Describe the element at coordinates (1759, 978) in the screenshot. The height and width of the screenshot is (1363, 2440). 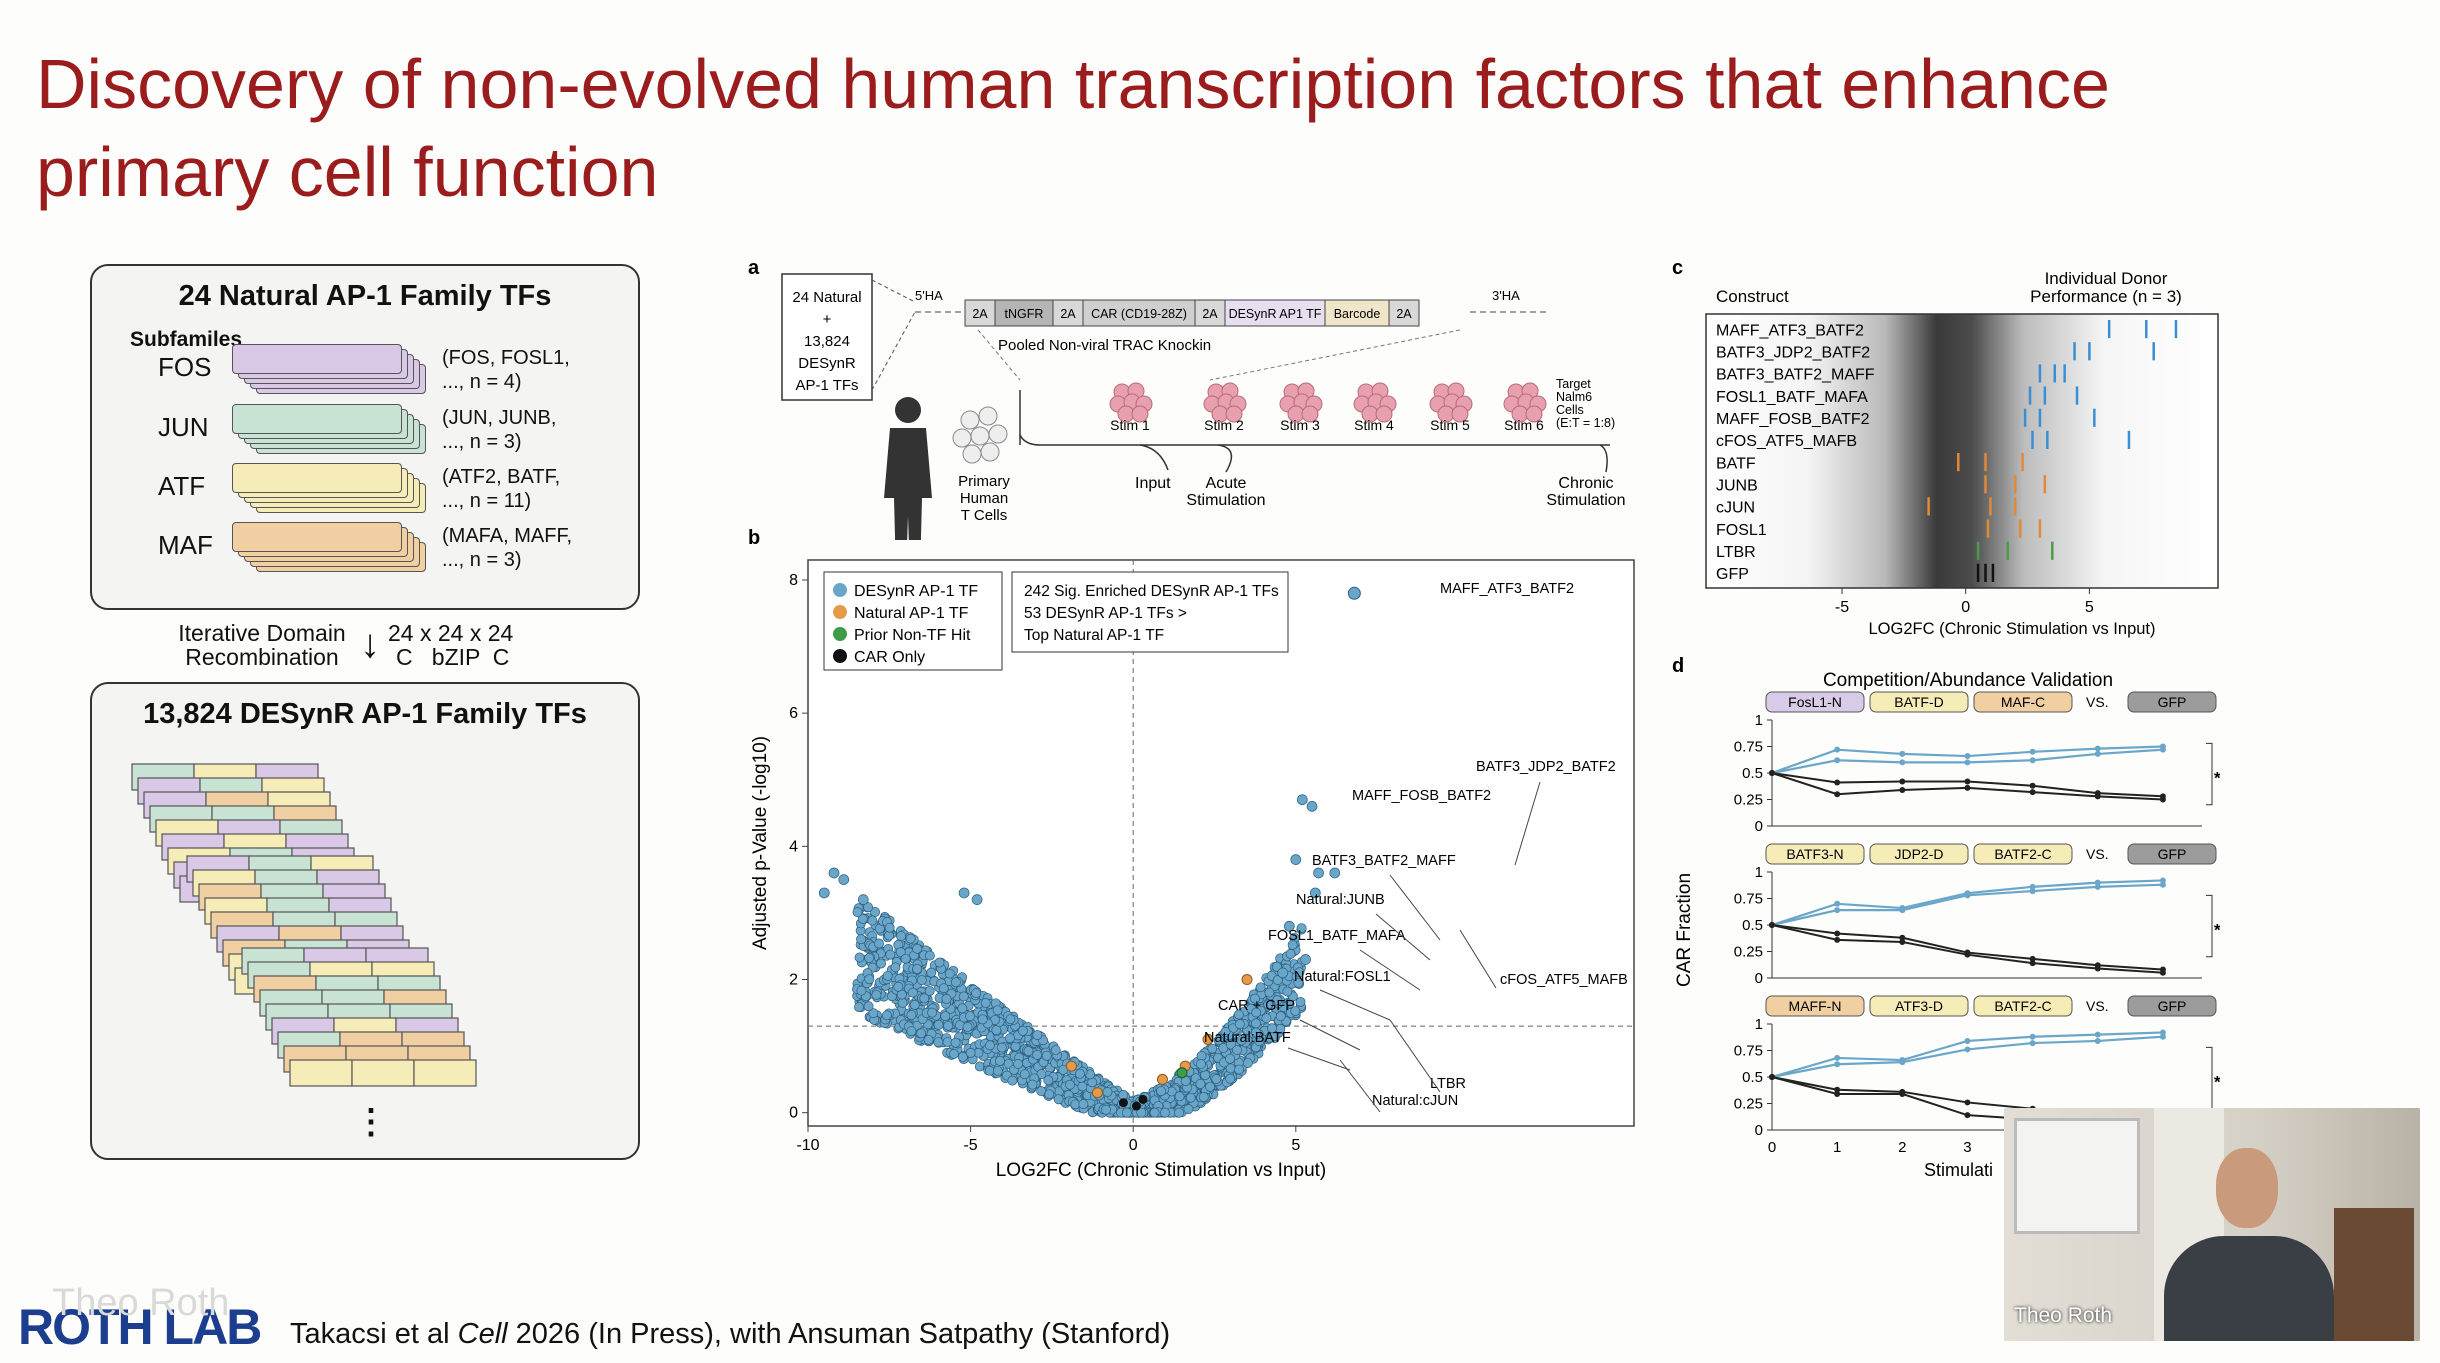
I see `y-tick-label: 0` at that location.